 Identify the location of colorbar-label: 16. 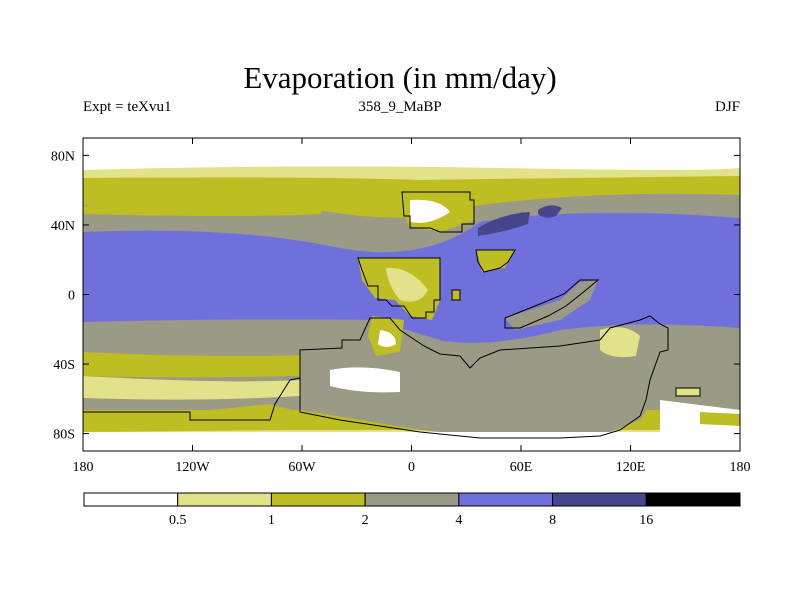
(646, 520).